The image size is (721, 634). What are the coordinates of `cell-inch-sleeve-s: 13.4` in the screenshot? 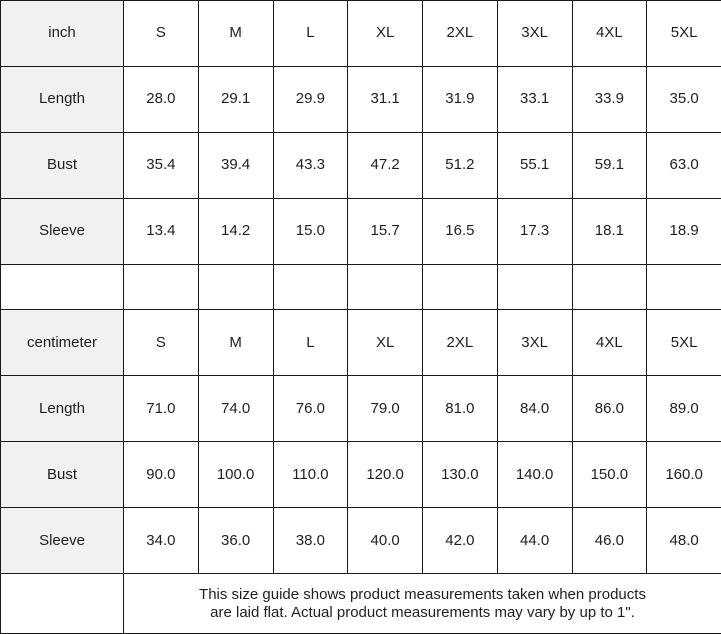 It's located at (161, 231).